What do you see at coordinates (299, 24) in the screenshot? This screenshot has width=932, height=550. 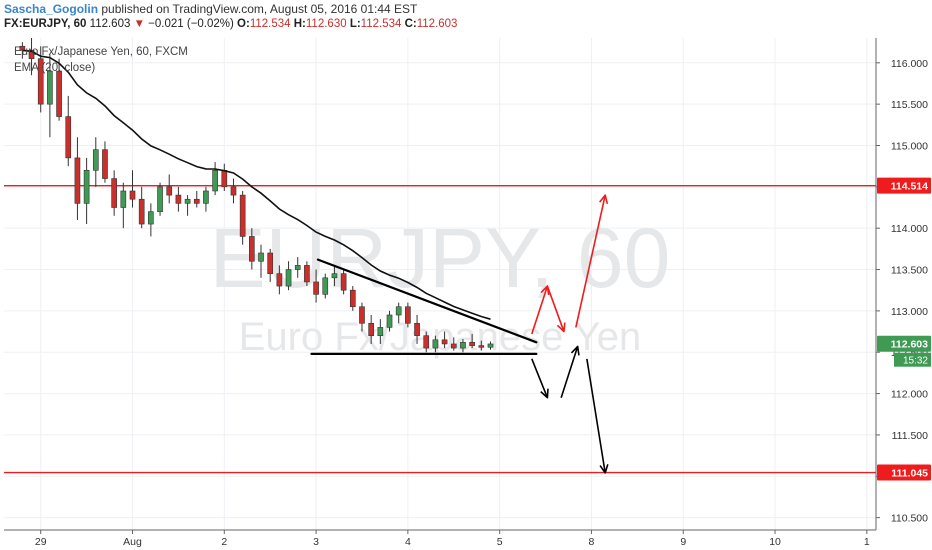 I see `high-label: H:` at bounding box center [299, 24].